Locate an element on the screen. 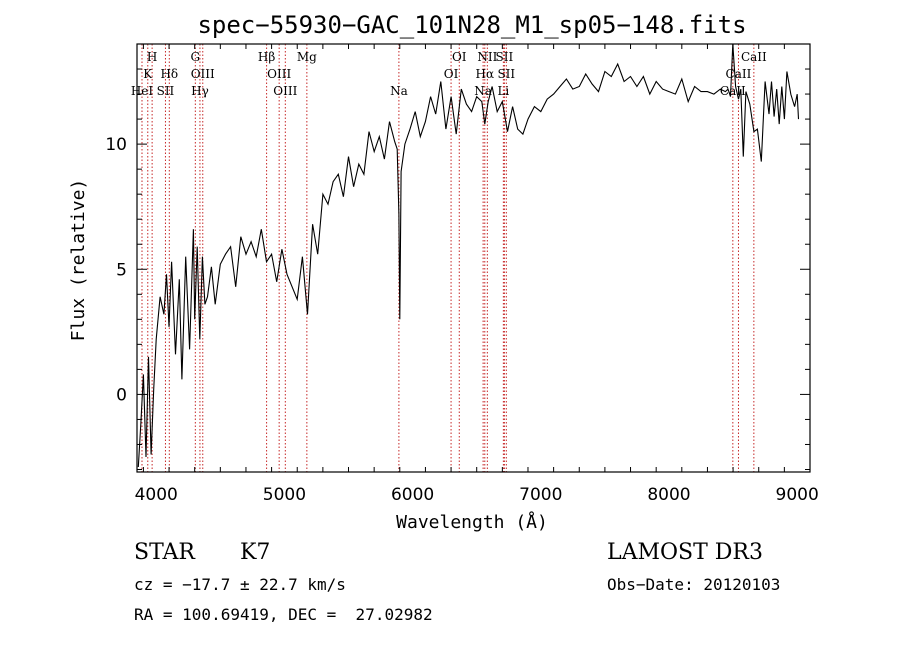 This screenshot has height=649, width=900. emission-line-label: HeI is located at coordinates (142, 91).